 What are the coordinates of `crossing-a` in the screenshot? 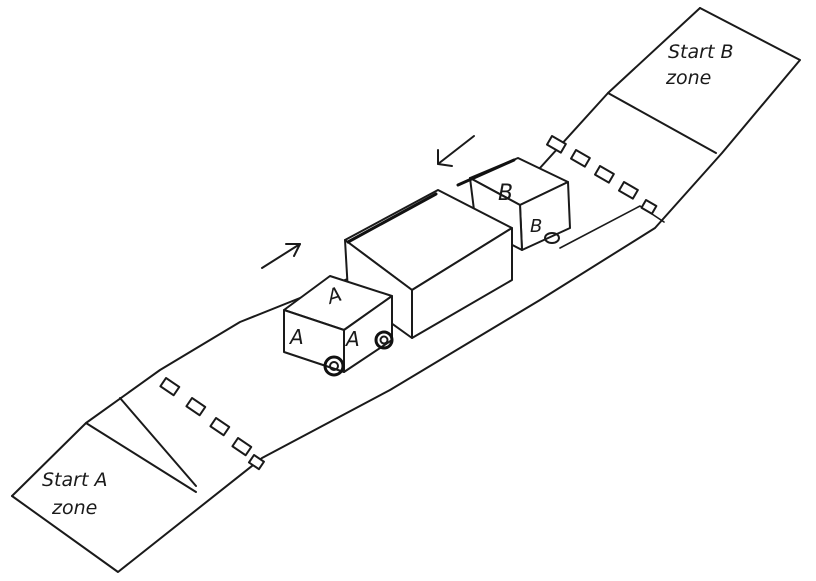 It's located at (212, 424).